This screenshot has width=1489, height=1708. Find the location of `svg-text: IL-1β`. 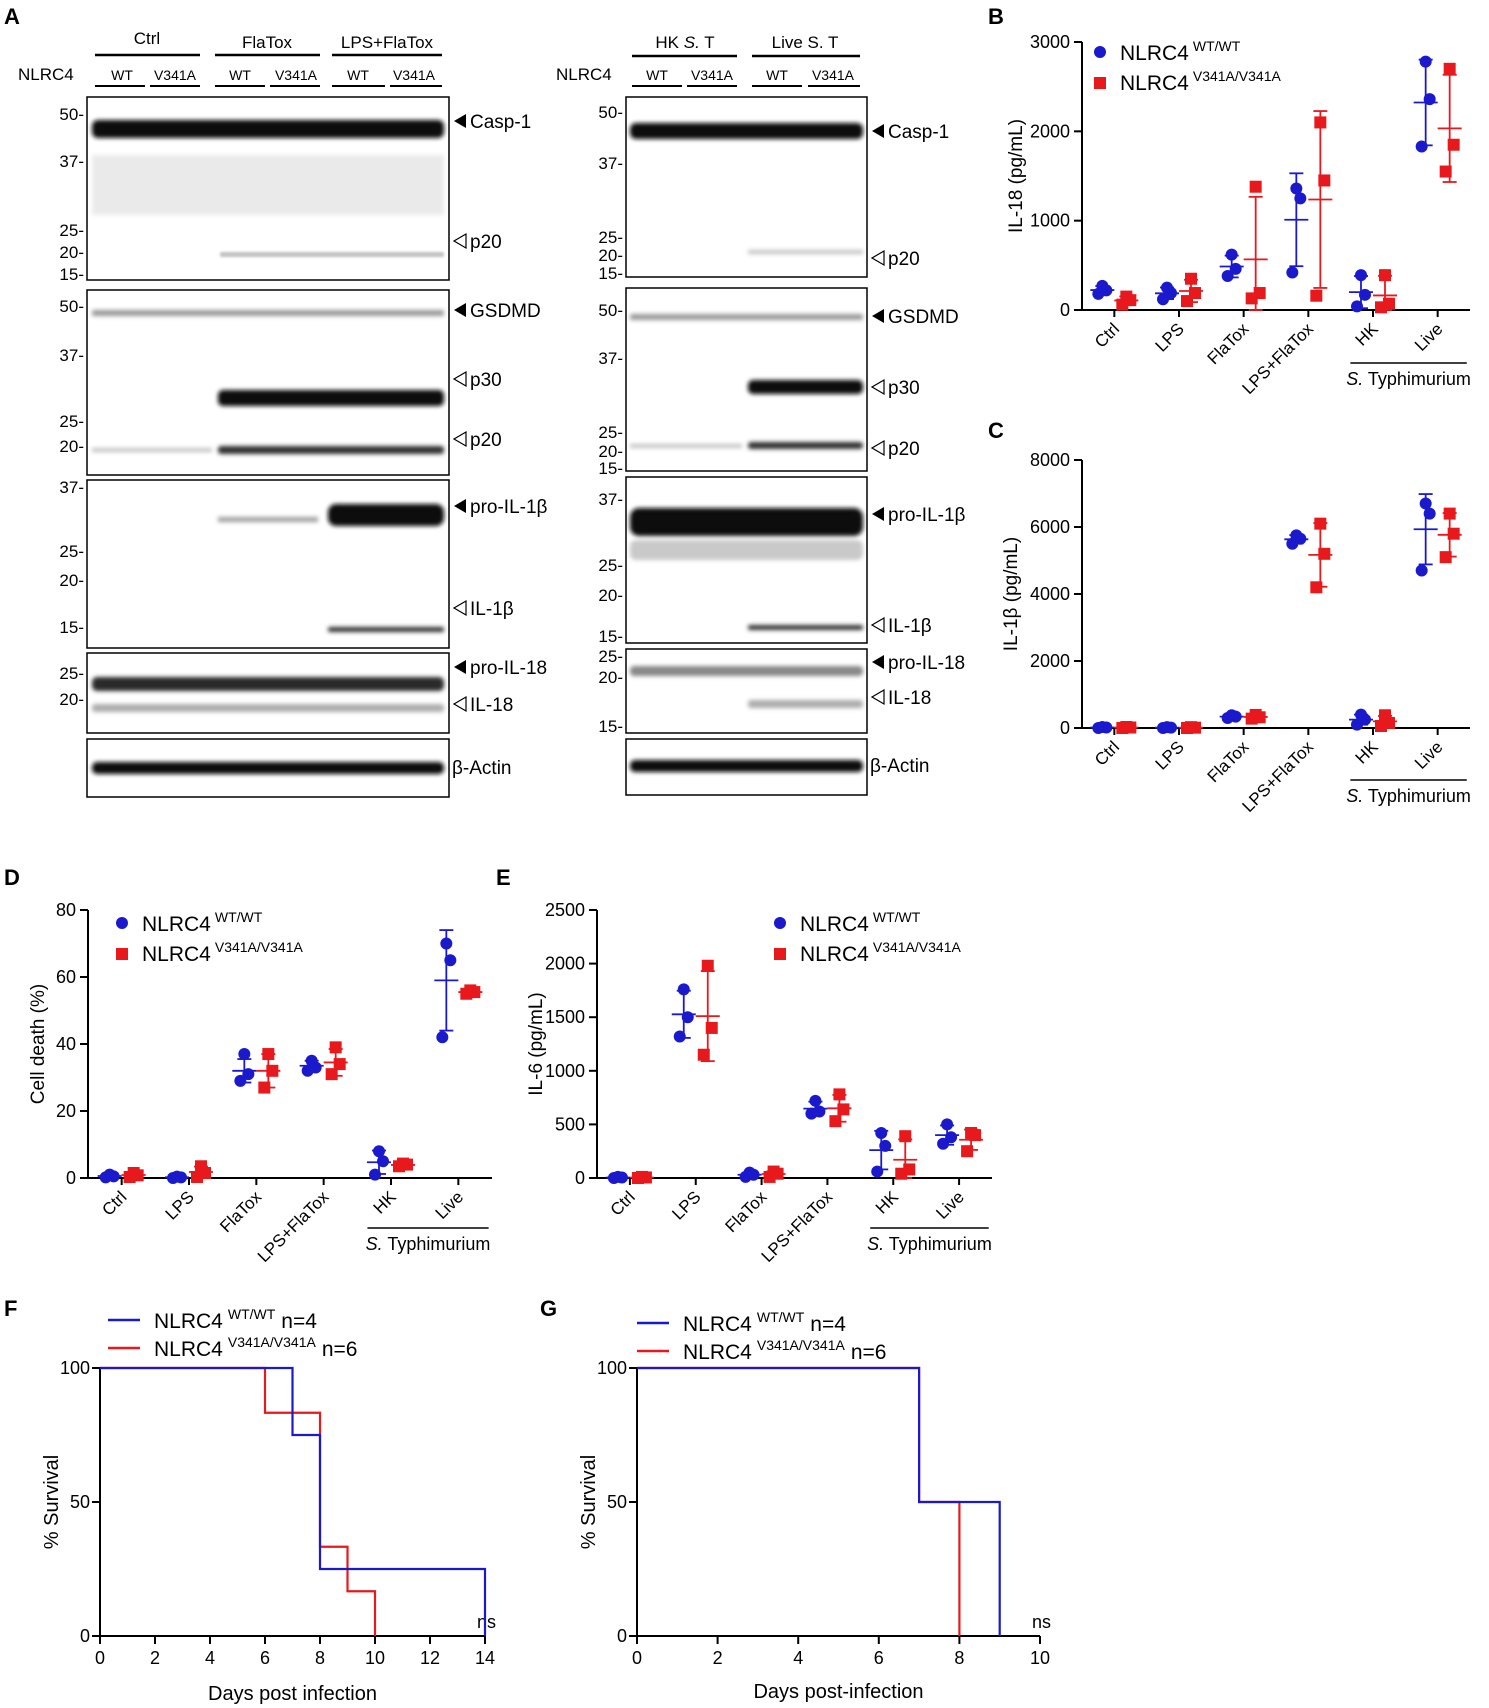

svg-text: IL-1β is located at coordinates (492, 609).